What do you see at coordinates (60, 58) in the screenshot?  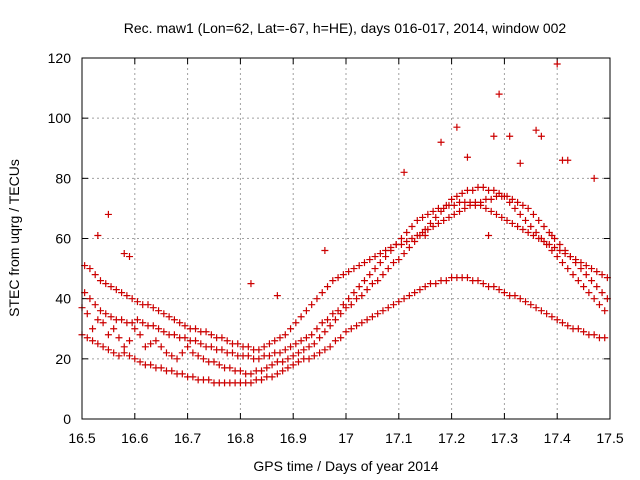 I see `y-tick-label: 120` at bounding box center [60, 58].